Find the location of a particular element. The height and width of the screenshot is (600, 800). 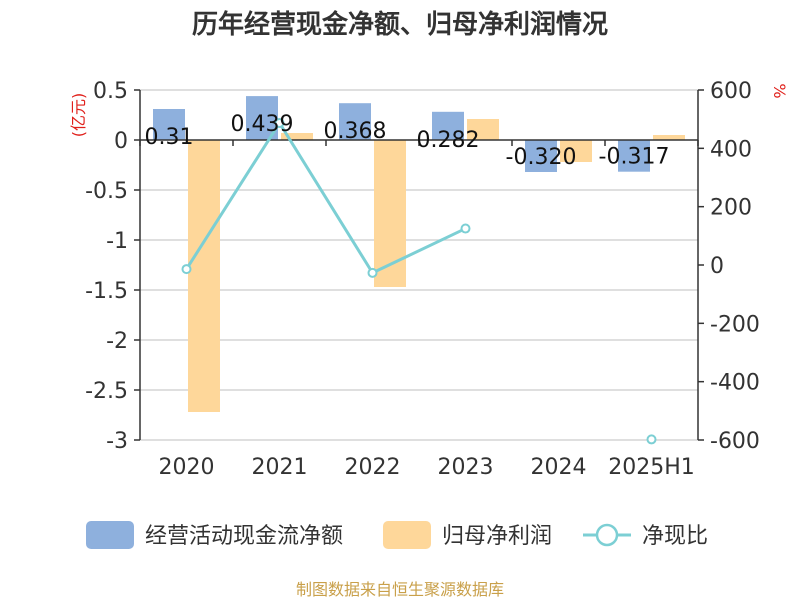

left-tick-label: 0.5 is located at coordinates (110, 91).